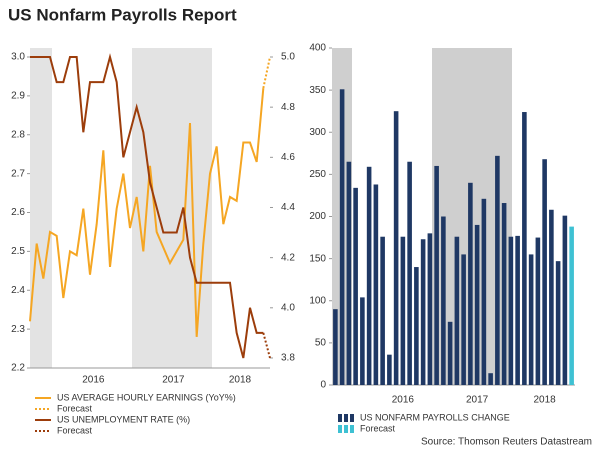 The height and width of the screenshot is (450, 600). I want to click on y-tick-label: 2.4, so click(18, 290).